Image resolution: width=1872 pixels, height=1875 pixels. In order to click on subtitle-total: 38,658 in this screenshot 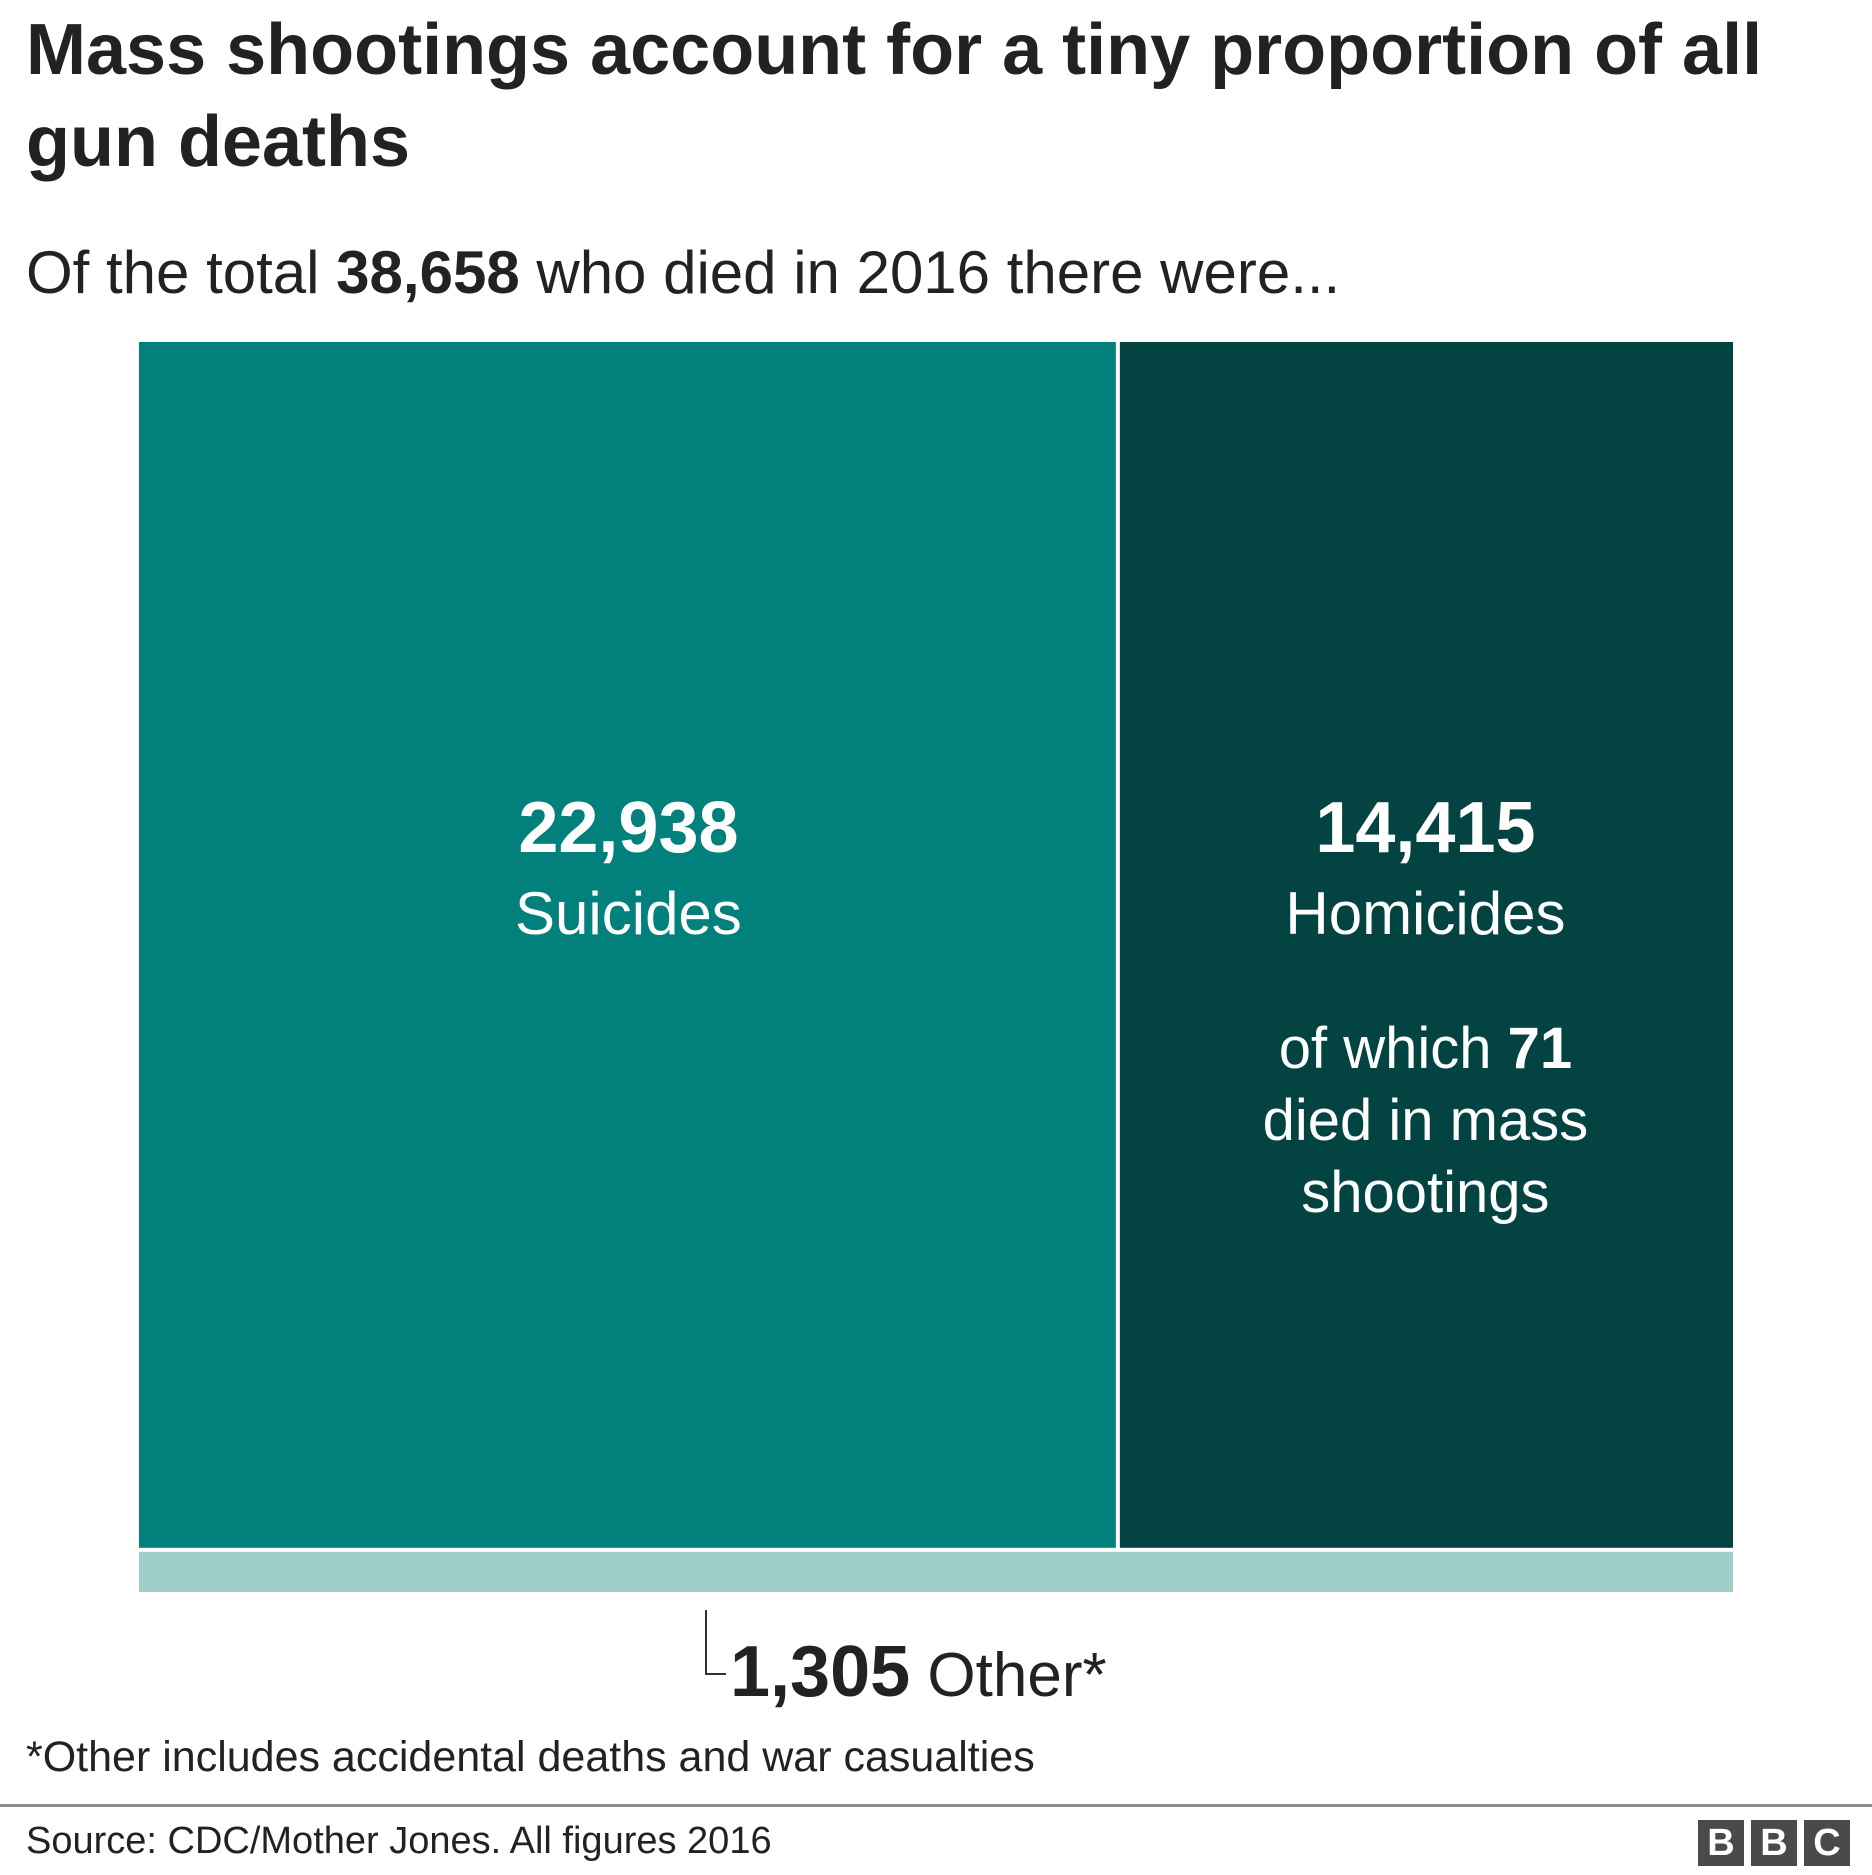, I will do `click(428, 272)`.